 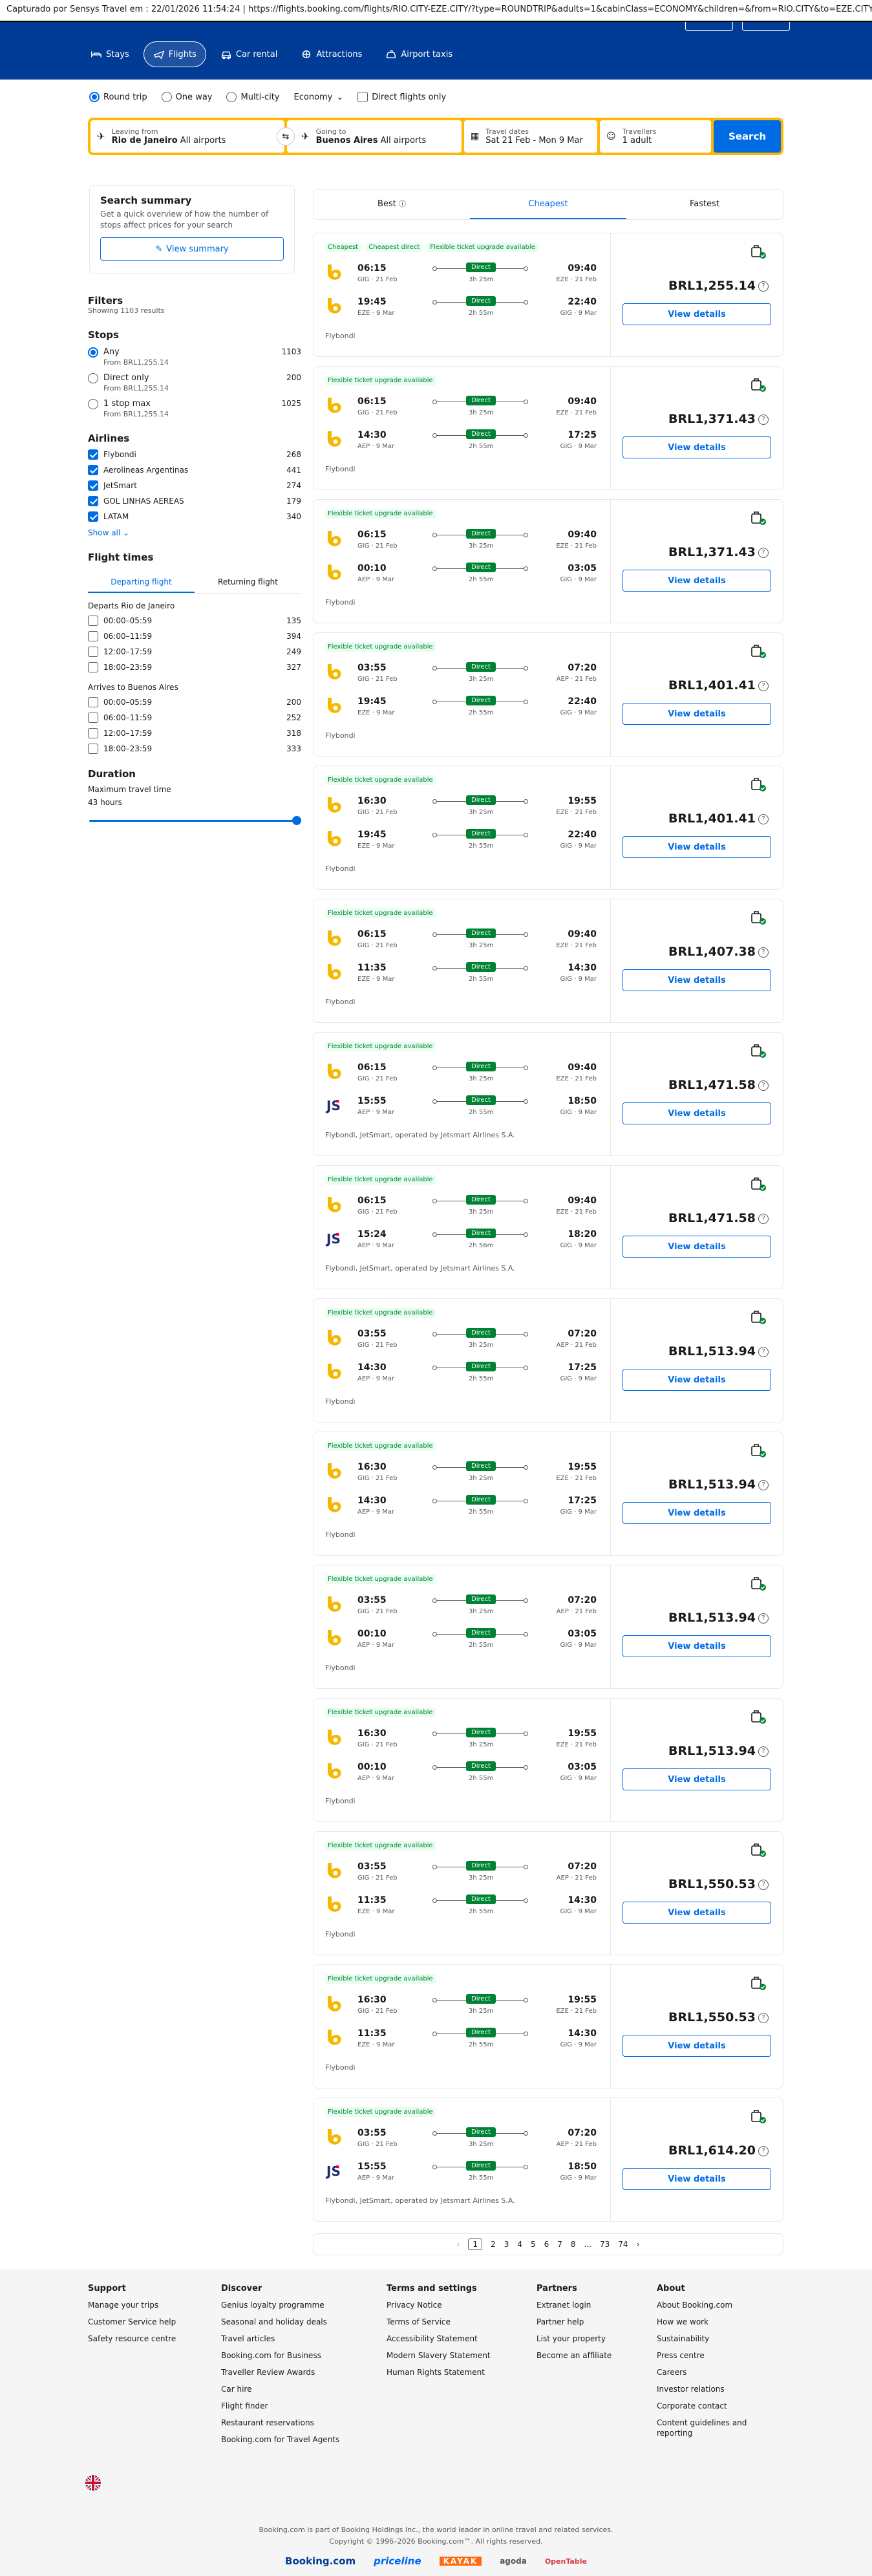 What do you see at coordinates (319, 97) in the screenshot?
I see `cabin-select: Economy ⌄` at bounding box center [319, 97].